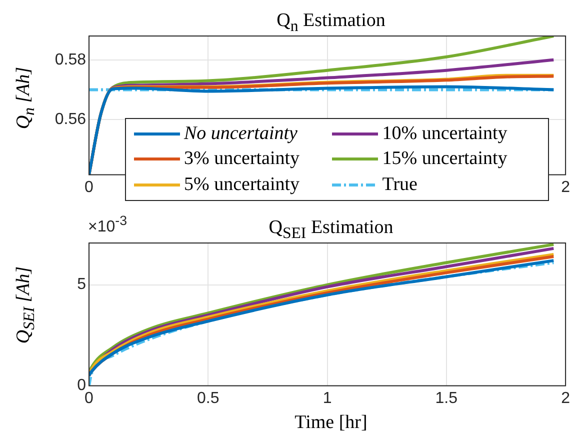 The image size is (573, 433). Describe the element at coordinates (107, 224) in the screenshot. I see `text: ×10$^{-3}$` at that location.